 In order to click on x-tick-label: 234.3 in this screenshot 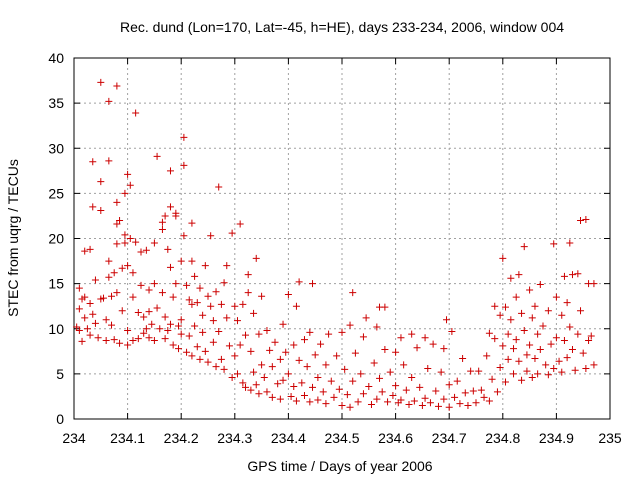, I will do `click(234, 438)`.